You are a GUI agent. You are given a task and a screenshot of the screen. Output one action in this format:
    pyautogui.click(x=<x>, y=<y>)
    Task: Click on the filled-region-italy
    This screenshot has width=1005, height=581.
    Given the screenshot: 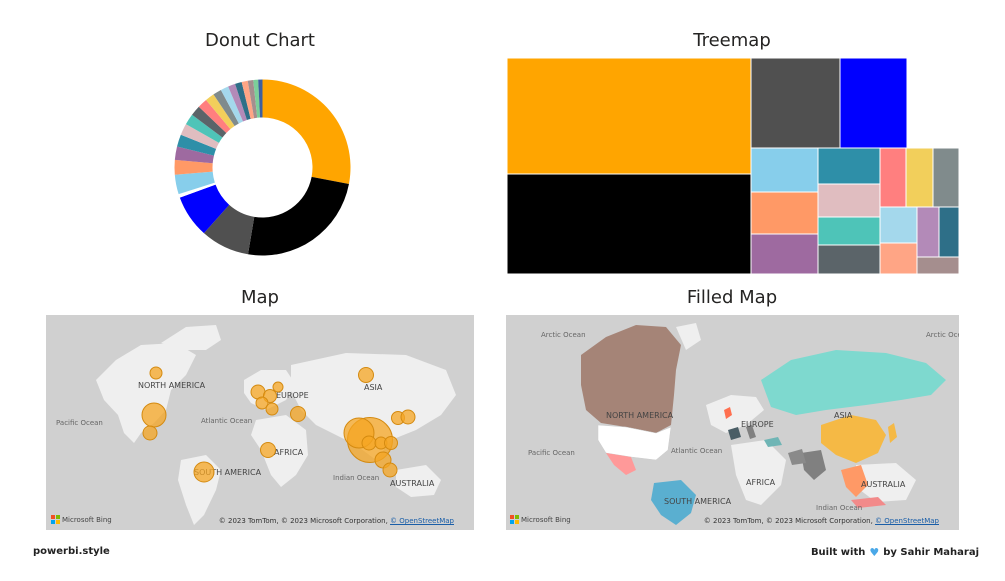 What is the action you would take?
    pyautogui.click(x=751, y=432)
    